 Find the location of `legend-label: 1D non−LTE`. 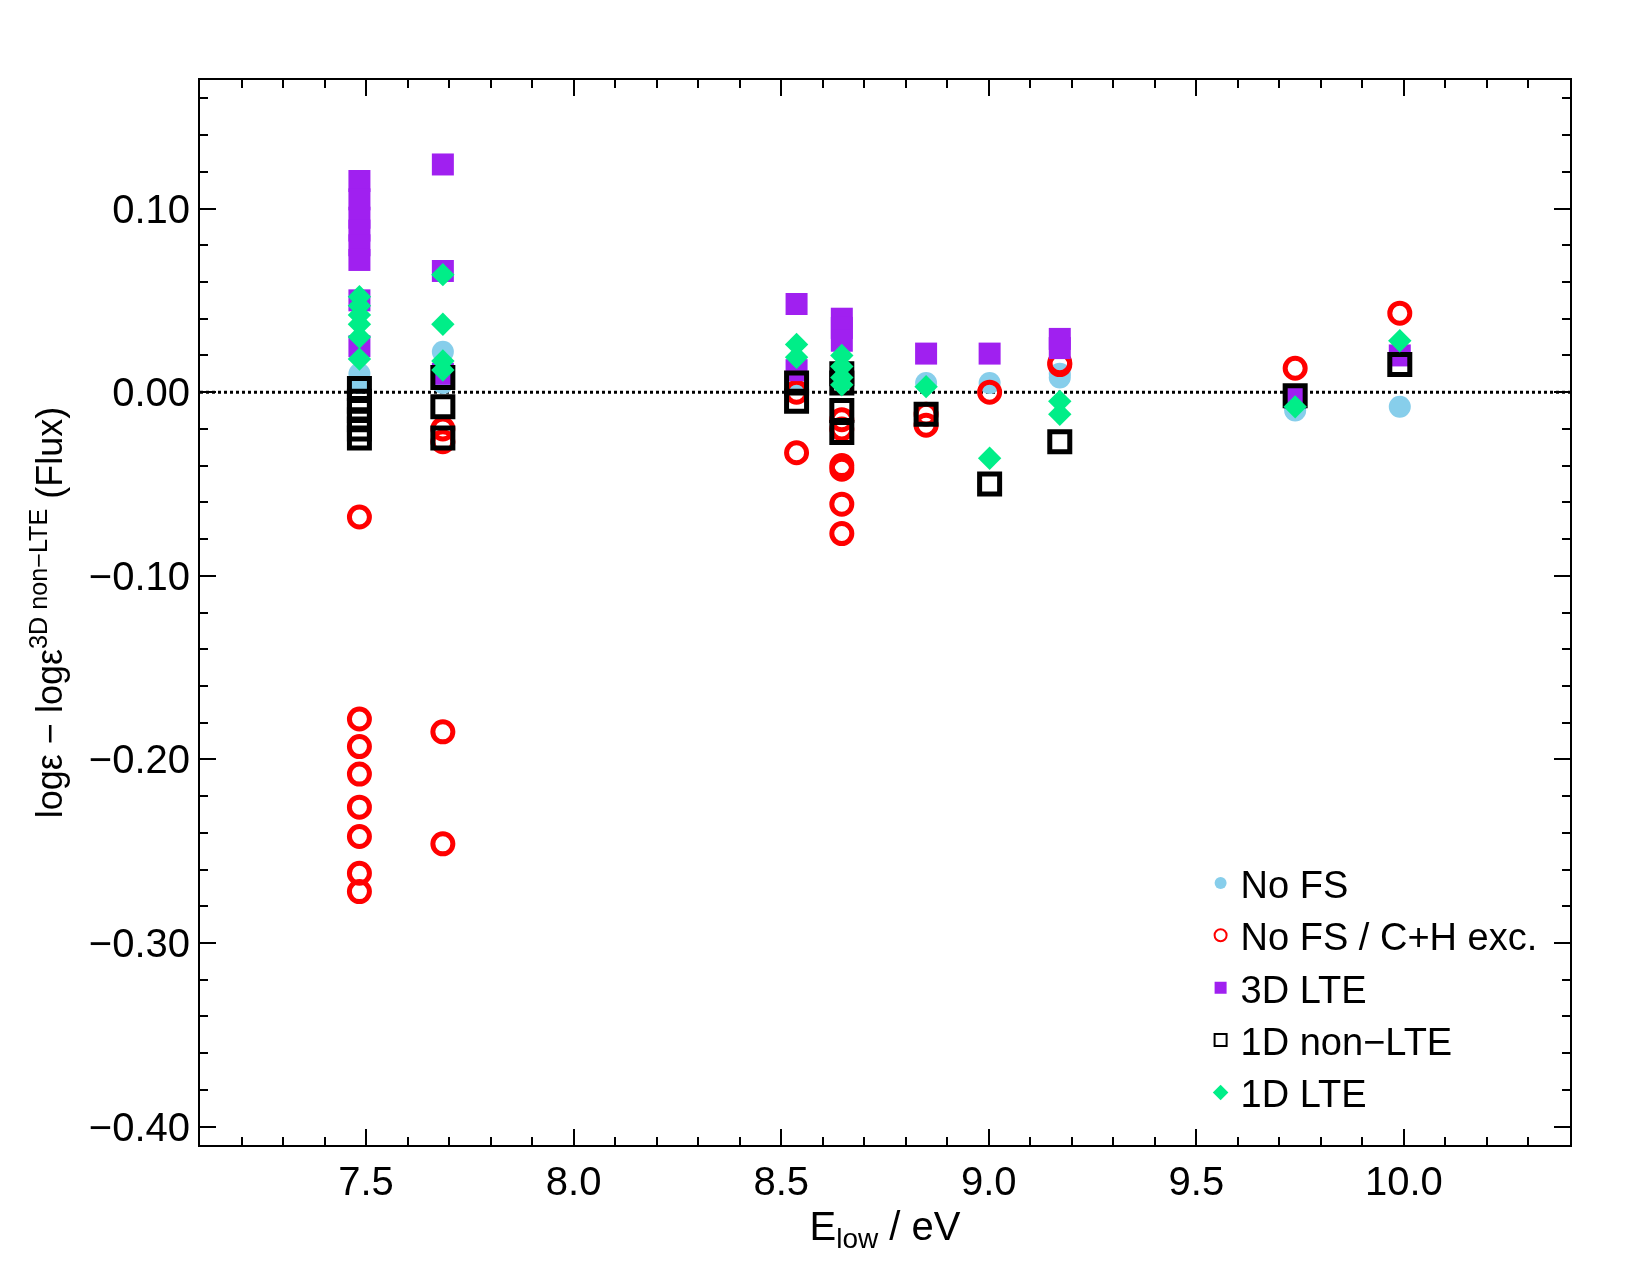

legend-label: 1D non−LTE is located at coordinates (1346, 1041).